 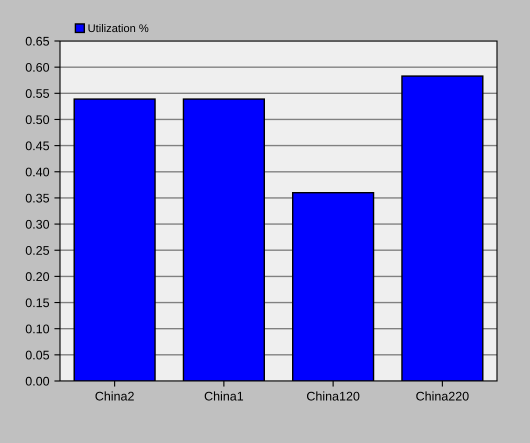 What do you see at coordinates (38, 198) in the screenshot?
I see `y-tick-label: 0.35` at bounding box center [38, 198].